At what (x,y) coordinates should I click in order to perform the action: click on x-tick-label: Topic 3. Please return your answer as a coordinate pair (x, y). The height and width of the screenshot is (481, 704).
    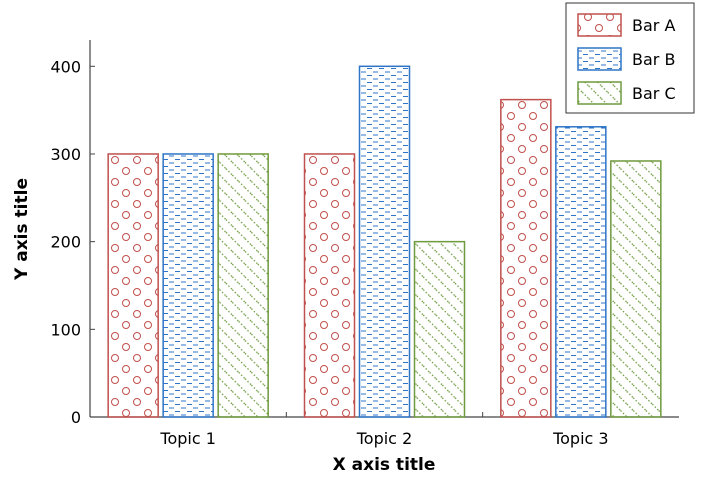
    Looking at the image, I should click on (580, 438).